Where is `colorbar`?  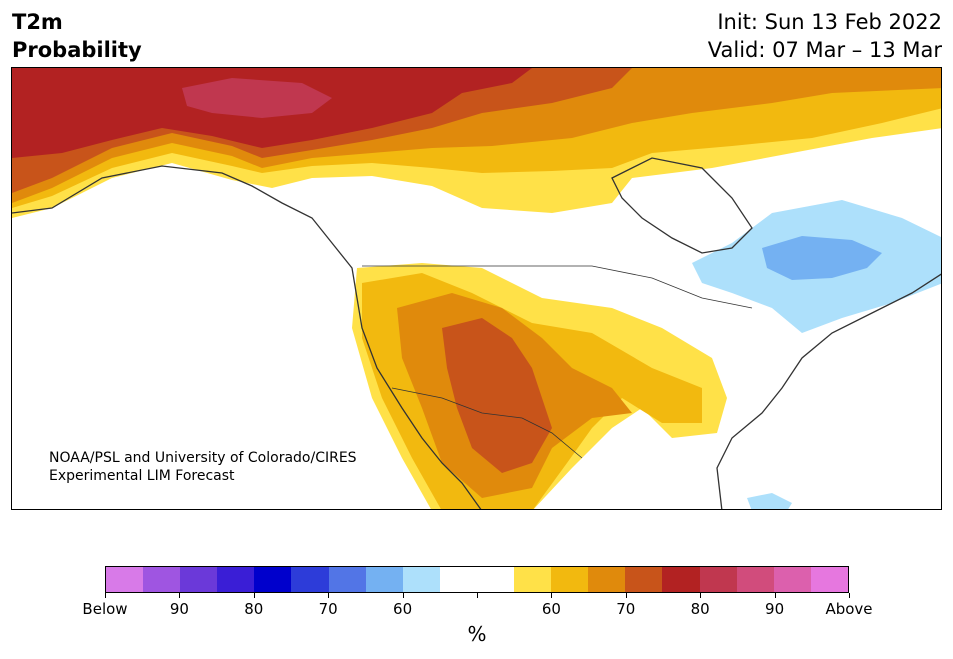 colorbar is located at coordinates (477, 579).